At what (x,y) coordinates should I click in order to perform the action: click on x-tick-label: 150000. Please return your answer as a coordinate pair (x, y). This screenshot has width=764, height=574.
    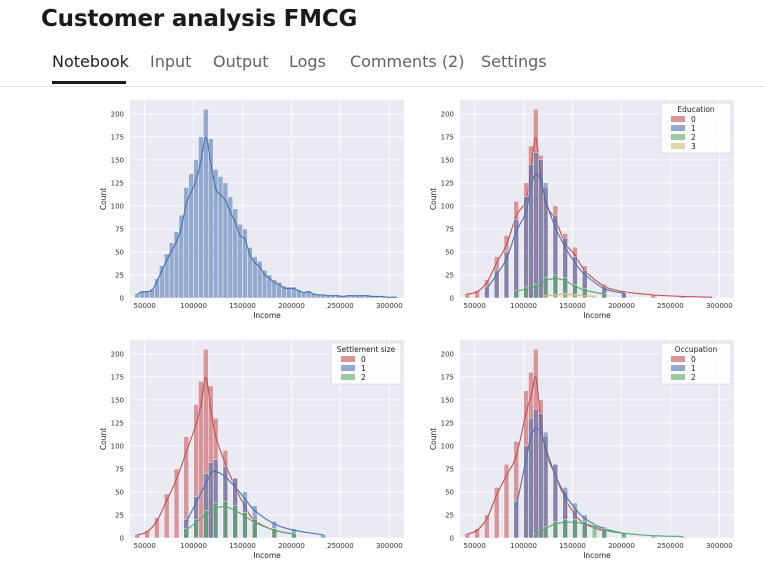
    Looking at the image, I should click on (242, 306).